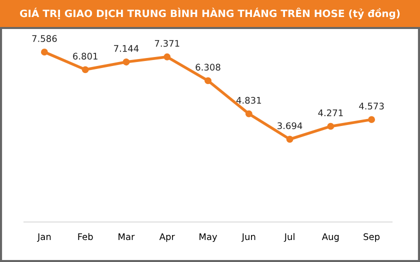  Describe the element at coordinates (289, 237) in the screenshot. I see `x-tick-label: Jul` at that location.